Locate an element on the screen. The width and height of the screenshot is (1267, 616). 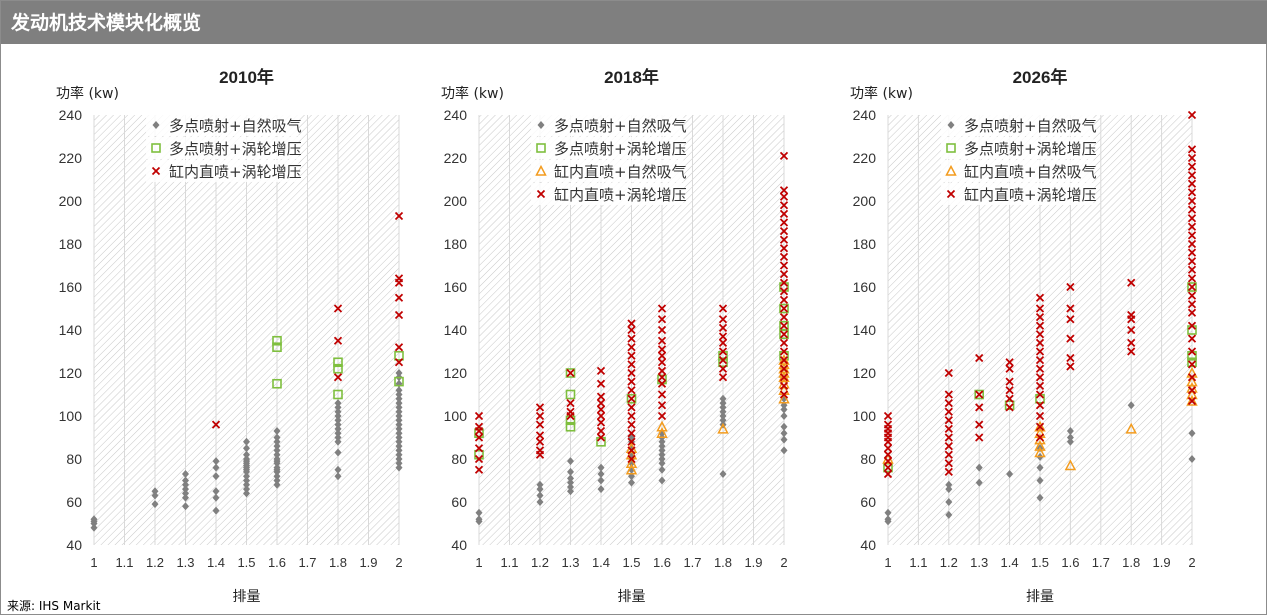
x-tick-label: 1.5 is located at coordinates (631, 562).